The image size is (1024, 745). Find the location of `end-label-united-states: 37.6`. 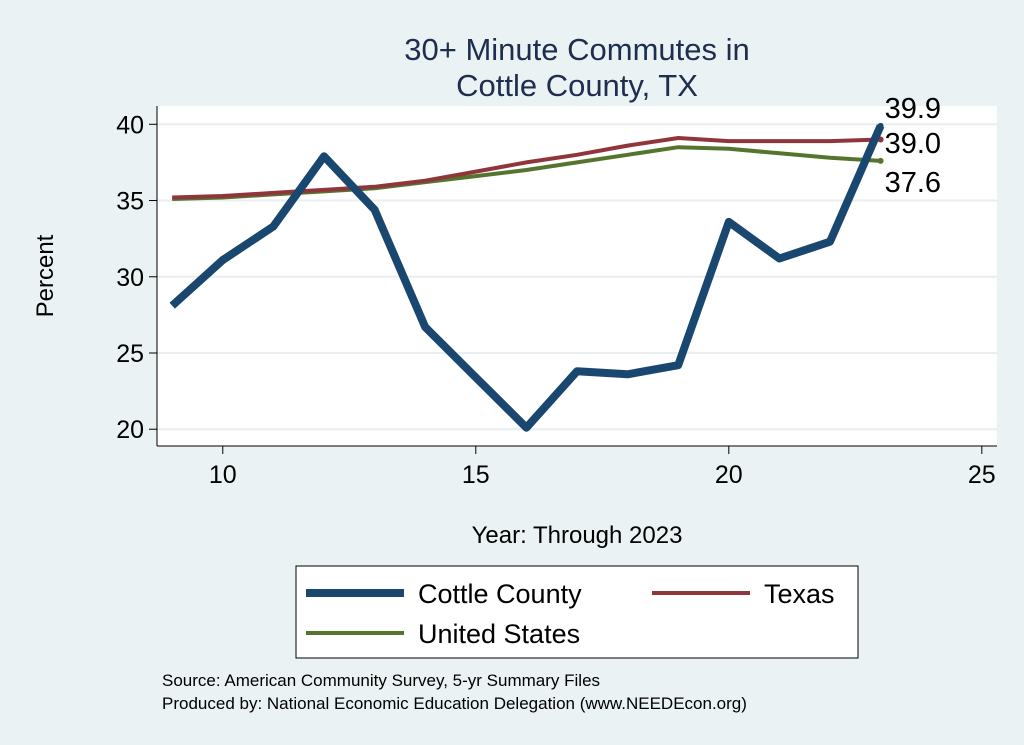

end-label-united-states: 37.6 is located at coordinates (913, 183).